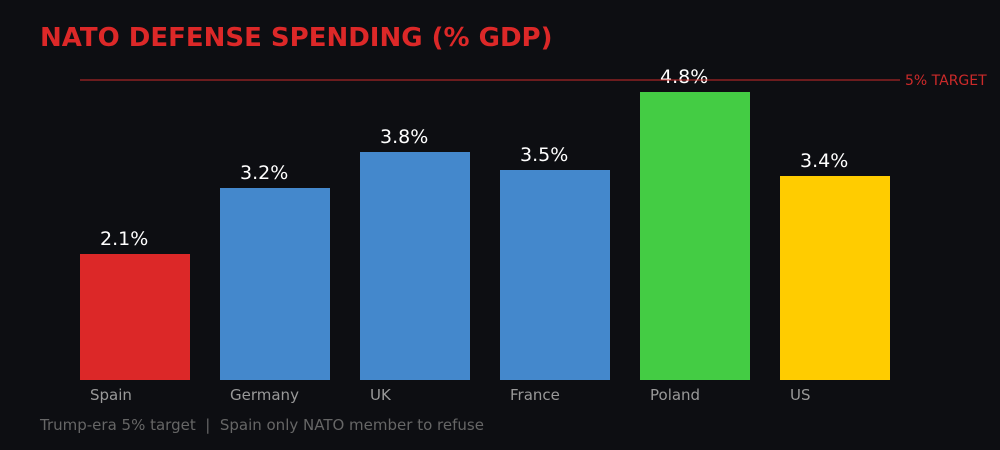 The height and width of the screenshot is (450, 1000). Describe the element at coordinates (544, 155) in the screenshot. I see `value-label: 3.5%` at that location.